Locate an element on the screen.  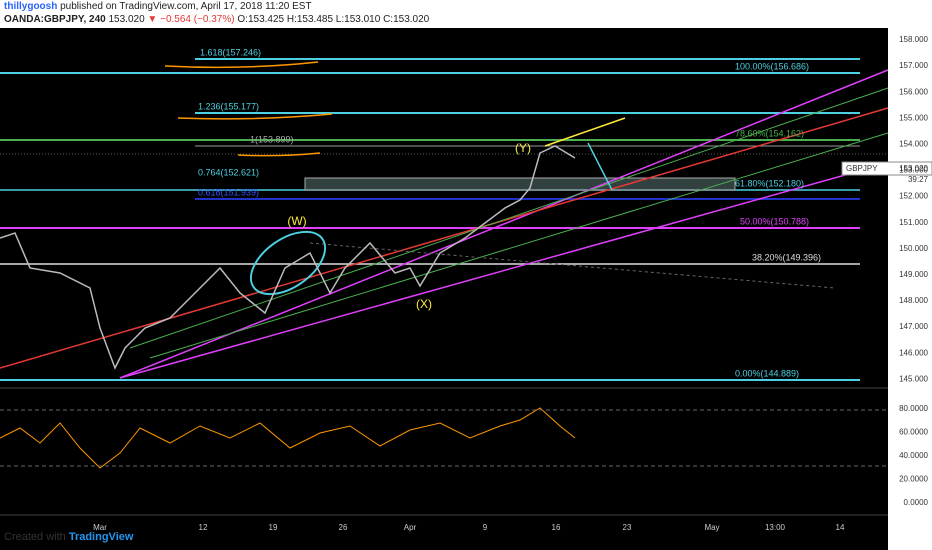
price-tick-label: 146.000 is located at coordinates (913, 352).